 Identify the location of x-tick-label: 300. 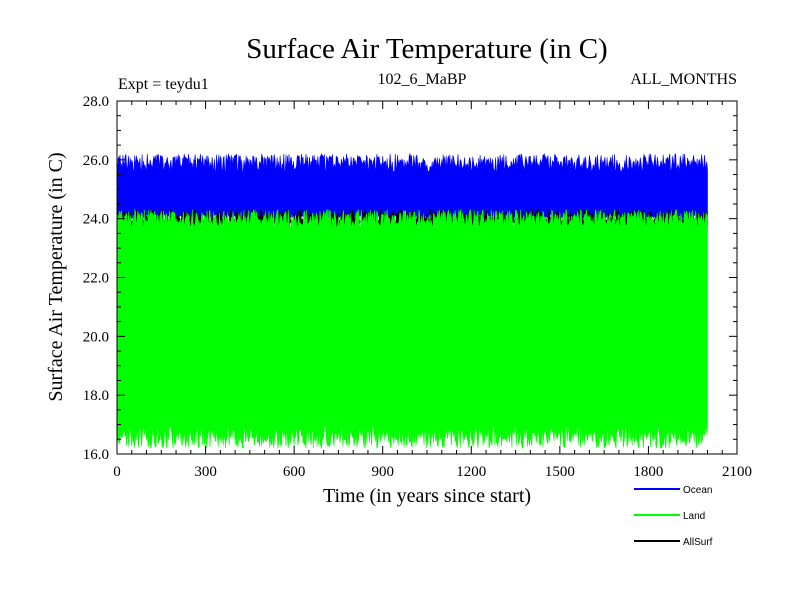
(205, 472).